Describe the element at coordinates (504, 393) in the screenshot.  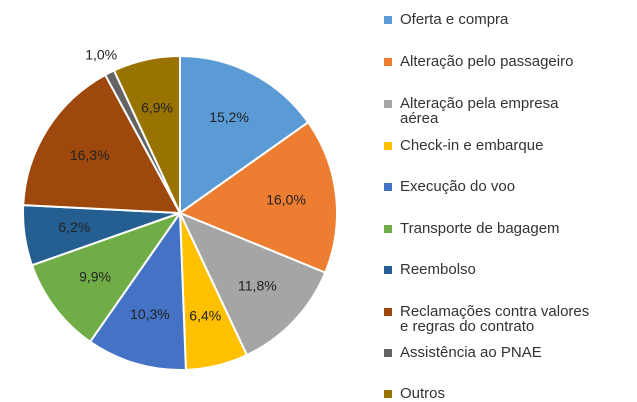
I see `legend-item: Outros` at that location.